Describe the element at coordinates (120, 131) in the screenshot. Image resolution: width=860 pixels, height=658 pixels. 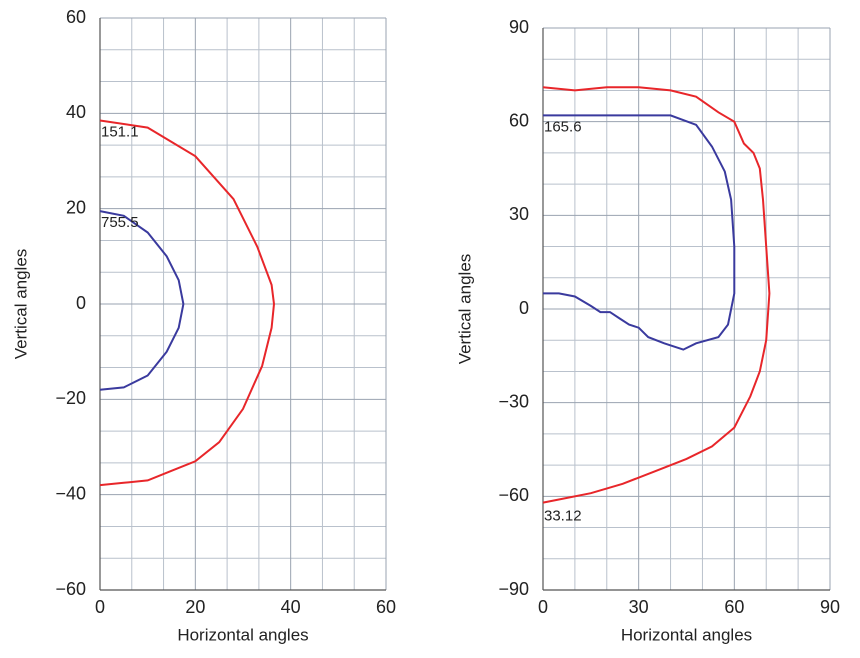
I see `curve-label: 151.1` at that location.